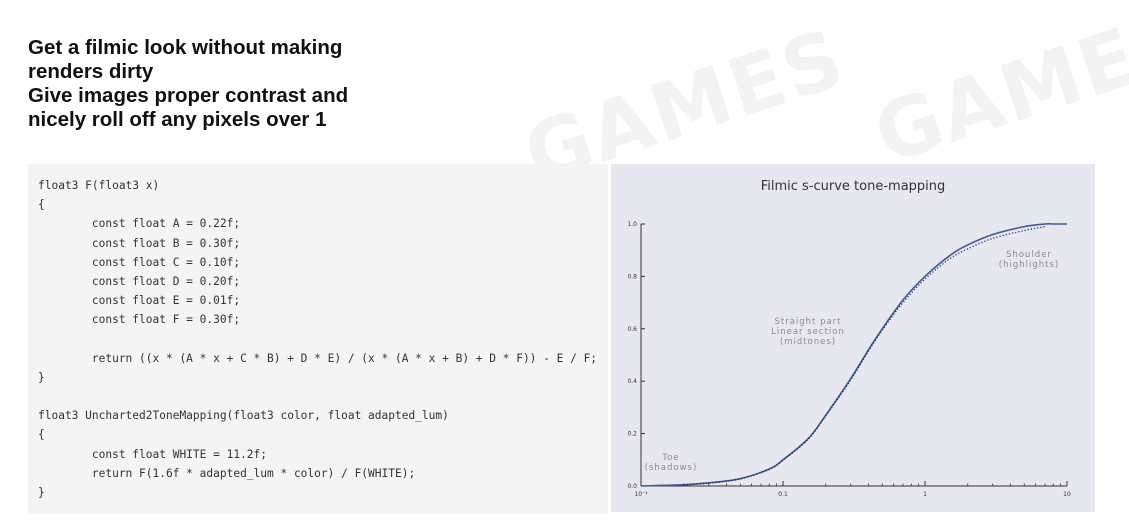  Describe the element at coordinates (670, 458) in the screenshot. I see `chart-annotation: Toe` at that location.